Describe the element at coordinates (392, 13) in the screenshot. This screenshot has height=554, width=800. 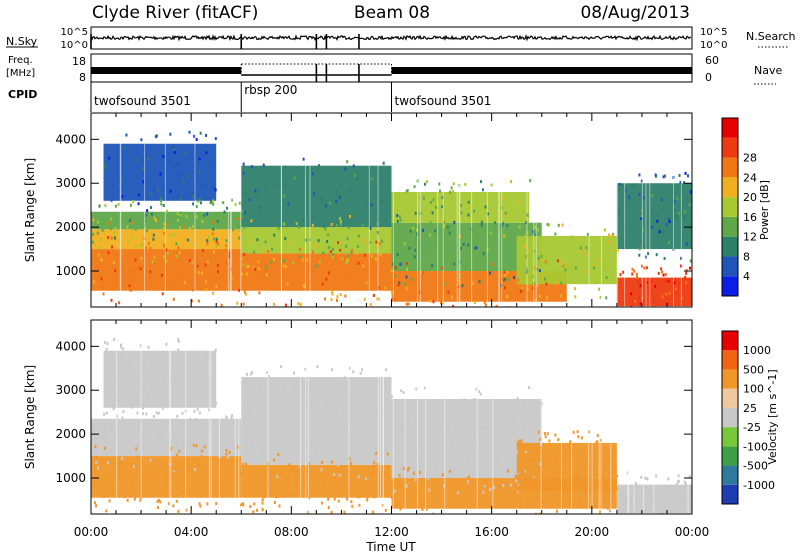
I see `beam-title: Beam 08` at that location.